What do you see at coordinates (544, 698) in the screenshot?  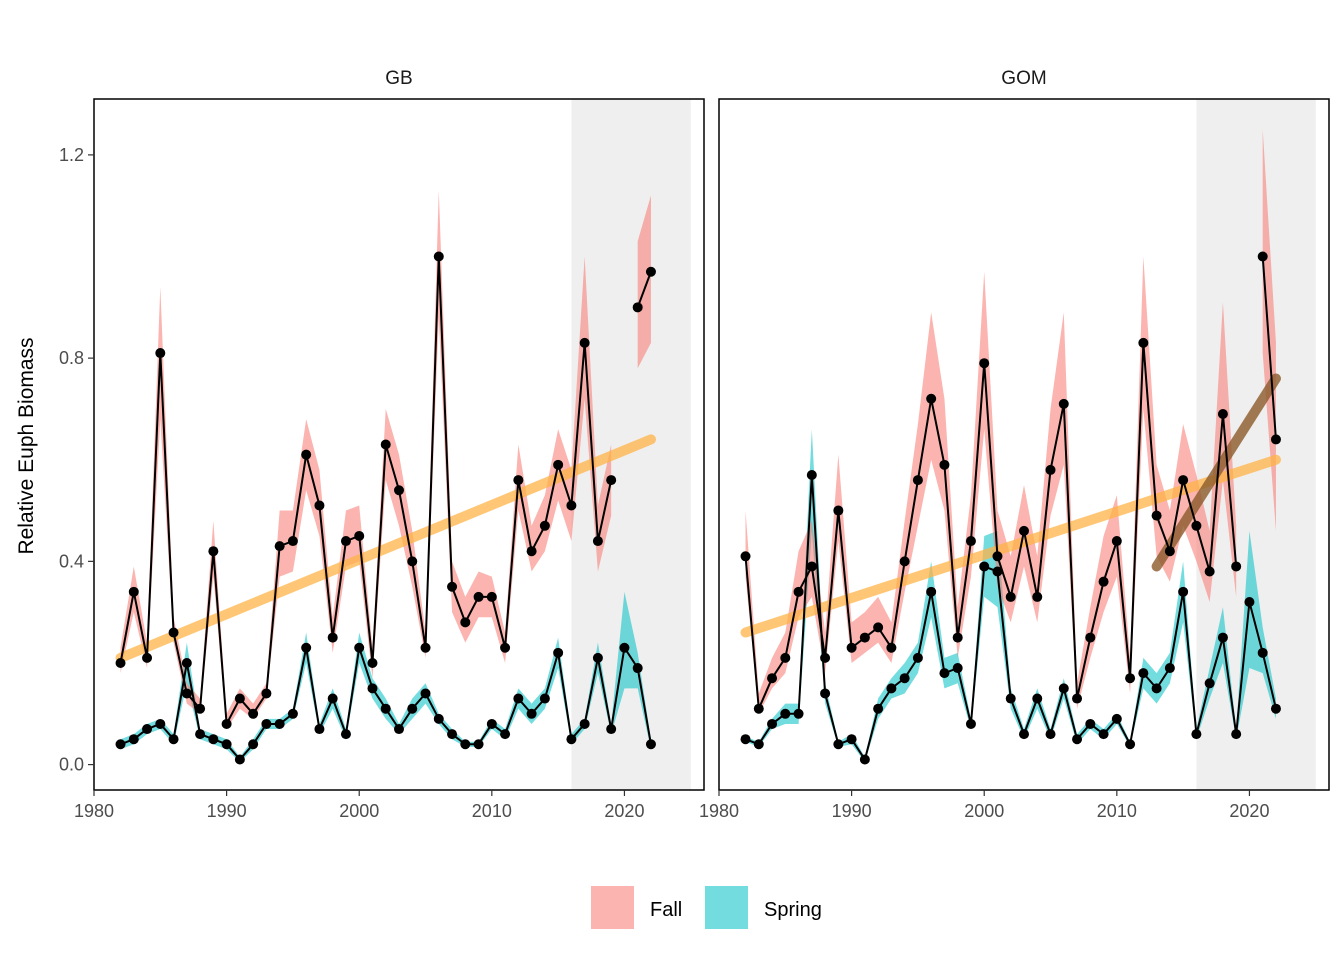 I see `spring-point-2014` at bounding box center [544, 698].